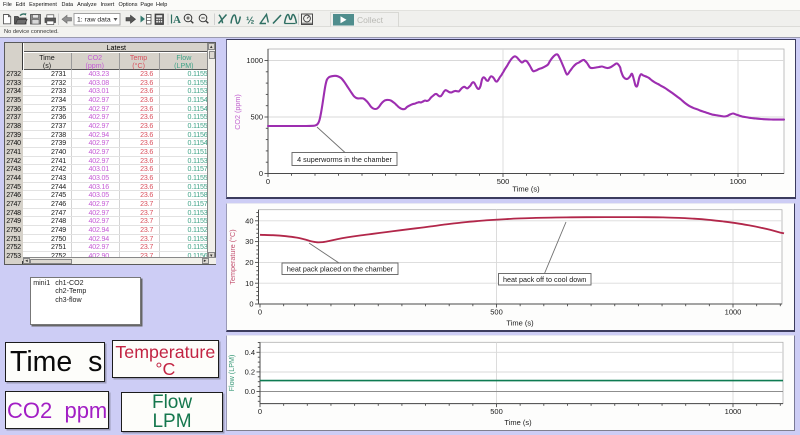  I want to click on svg-text: 0.4, so click(250, 352).